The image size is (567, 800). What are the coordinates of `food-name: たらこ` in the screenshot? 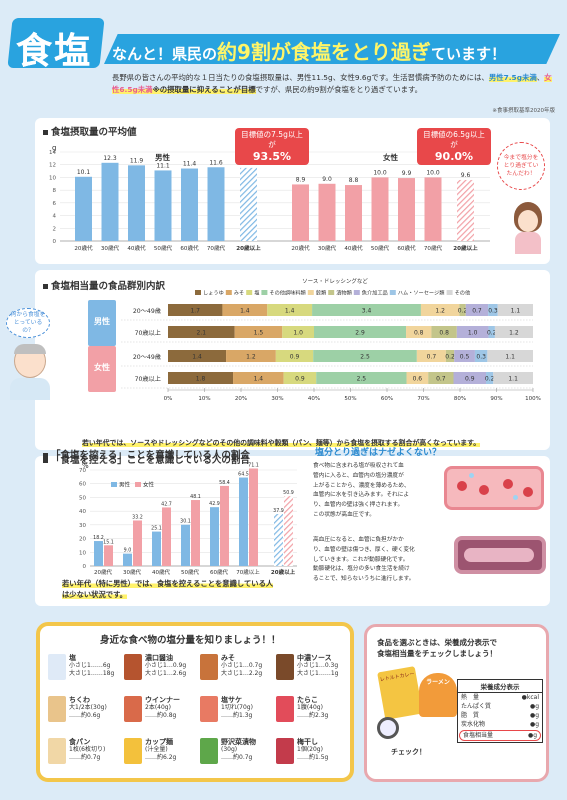 It's located at (307, 700).